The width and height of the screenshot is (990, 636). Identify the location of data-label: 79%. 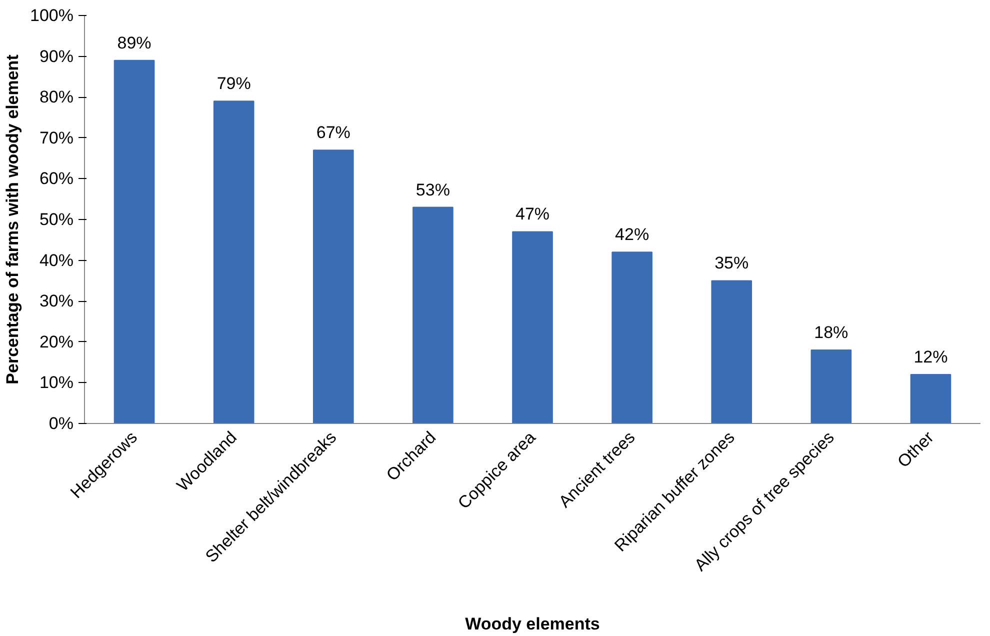
(233, 84).